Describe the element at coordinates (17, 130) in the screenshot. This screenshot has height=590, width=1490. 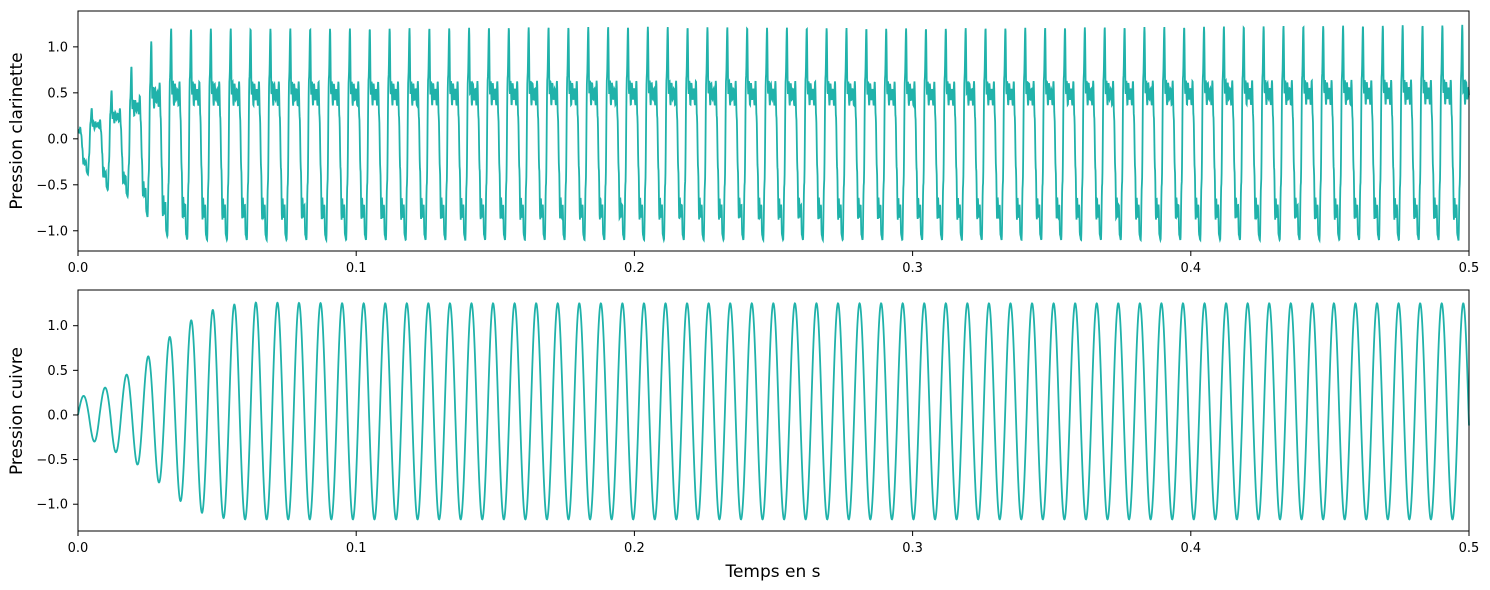
I see `clarinet-y-axis-label: Pression clarinette` at that location.